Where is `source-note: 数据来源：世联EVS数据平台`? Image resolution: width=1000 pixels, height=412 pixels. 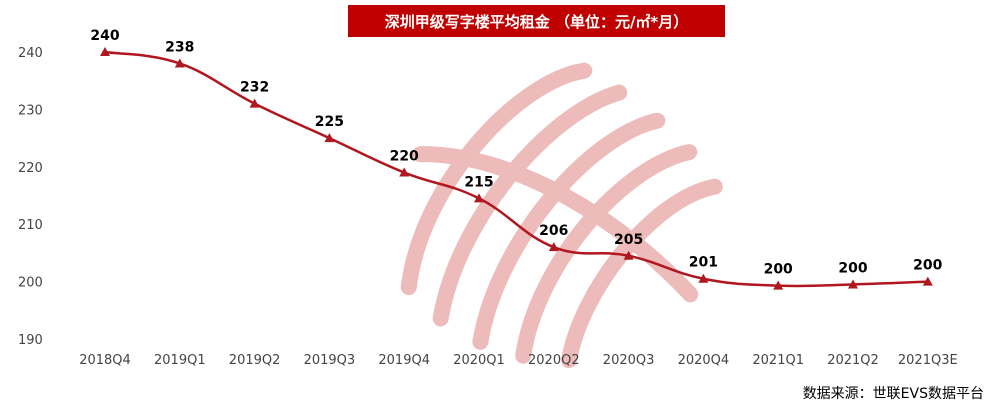
source-note: 数据来源：世联EVS数据平台 is located at coordinates (893, 394).